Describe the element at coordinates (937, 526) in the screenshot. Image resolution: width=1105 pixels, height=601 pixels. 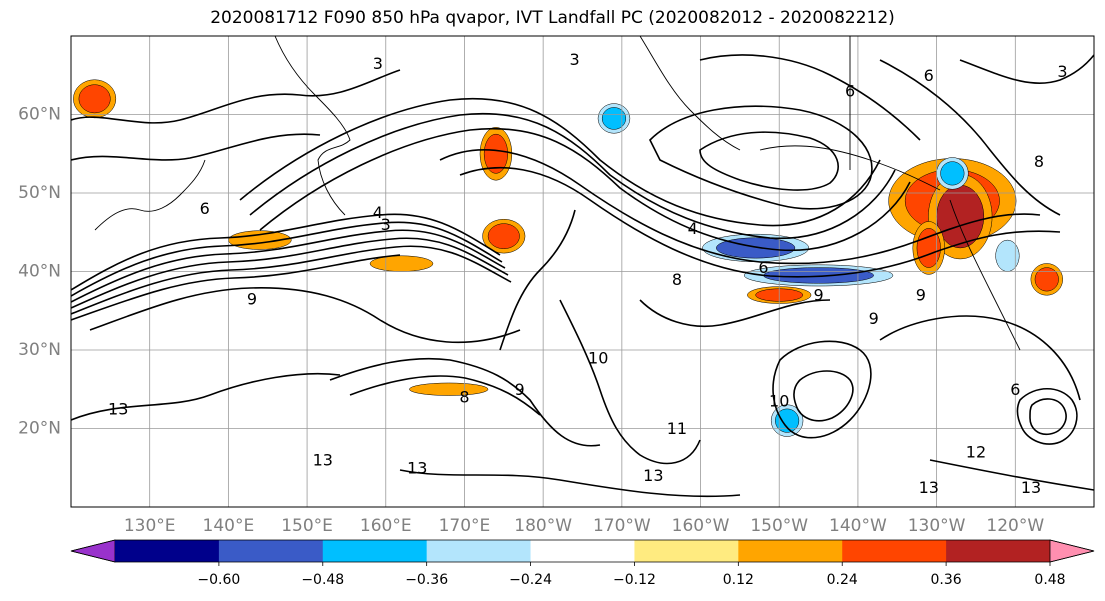
I see `x-tick-label: 130°W` at that location.